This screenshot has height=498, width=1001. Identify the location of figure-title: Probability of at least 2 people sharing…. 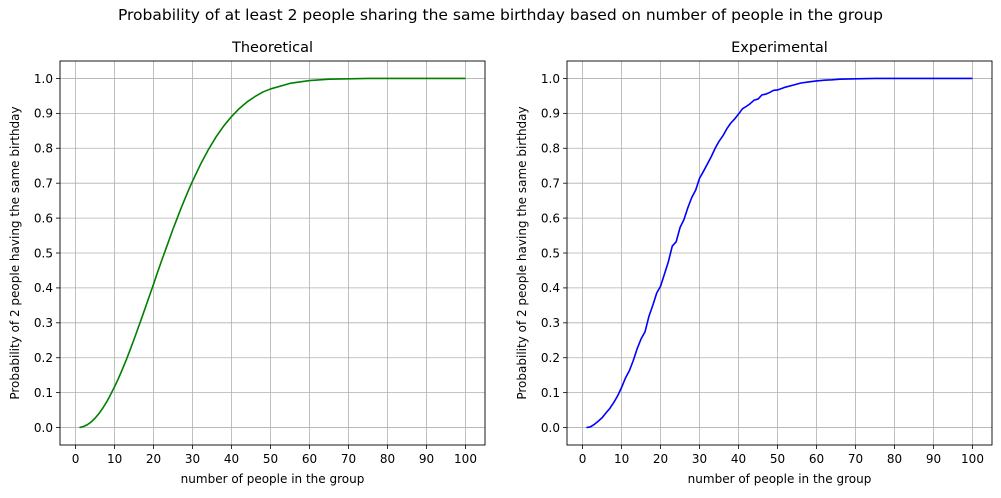
(500, 15).